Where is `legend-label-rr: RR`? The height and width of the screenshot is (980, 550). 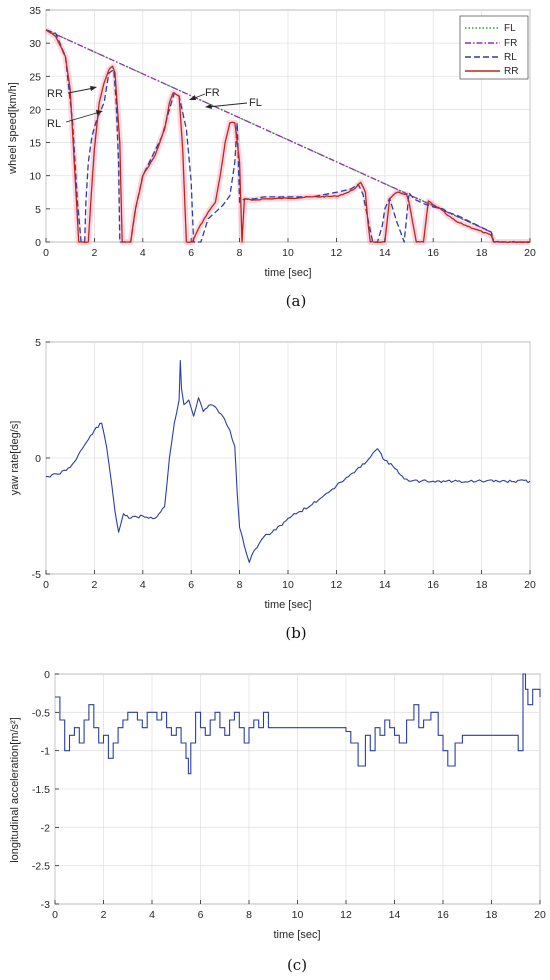
legend-label-rr: RR is located at coordinates (511, 71).